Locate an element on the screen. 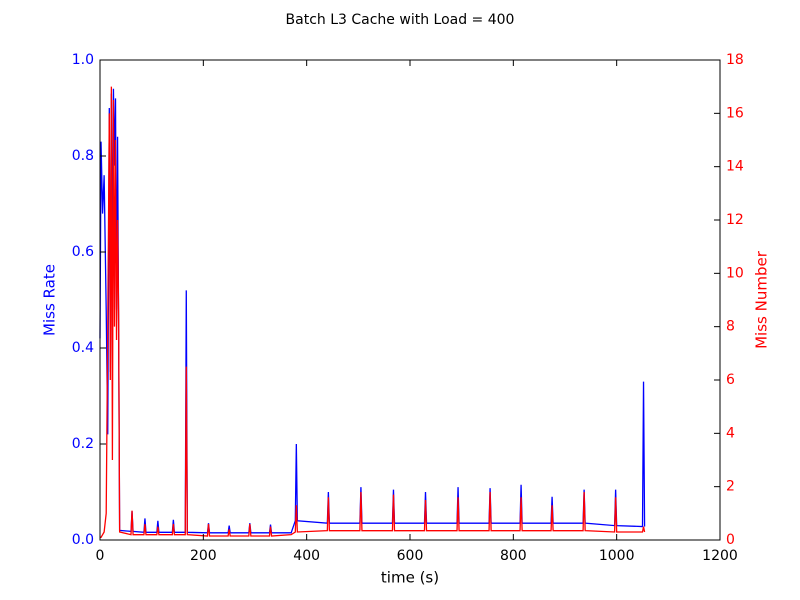  y2-axis-label: Miss Number is located at coordinates (762, 299).